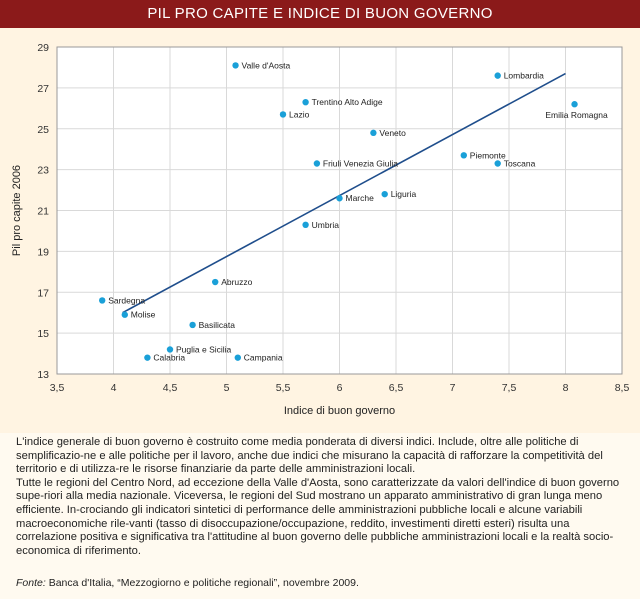 The height and width of the screenshot is (599, 640). I want to click on x-tick-label: 3,5, so click(57, 388).